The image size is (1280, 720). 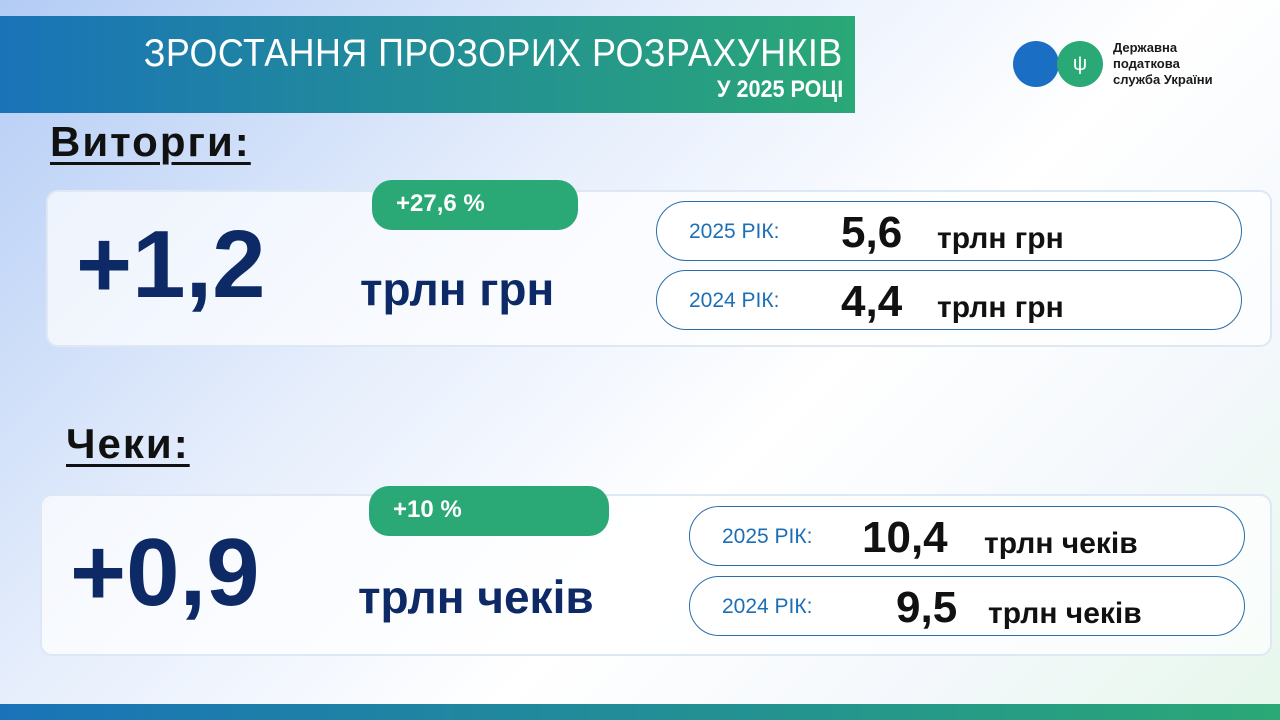 I want to click on checks-title: Чеки:, so click(x=128, y=443).